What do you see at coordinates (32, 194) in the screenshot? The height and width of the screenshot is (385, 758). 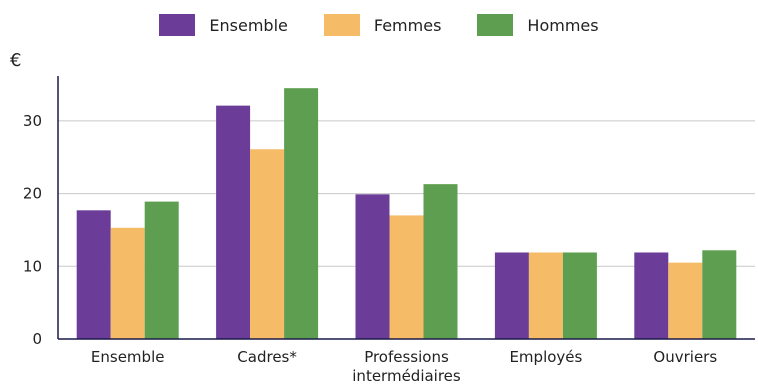 I see `y-tick-label: 20` at bounding box center [32, 194].